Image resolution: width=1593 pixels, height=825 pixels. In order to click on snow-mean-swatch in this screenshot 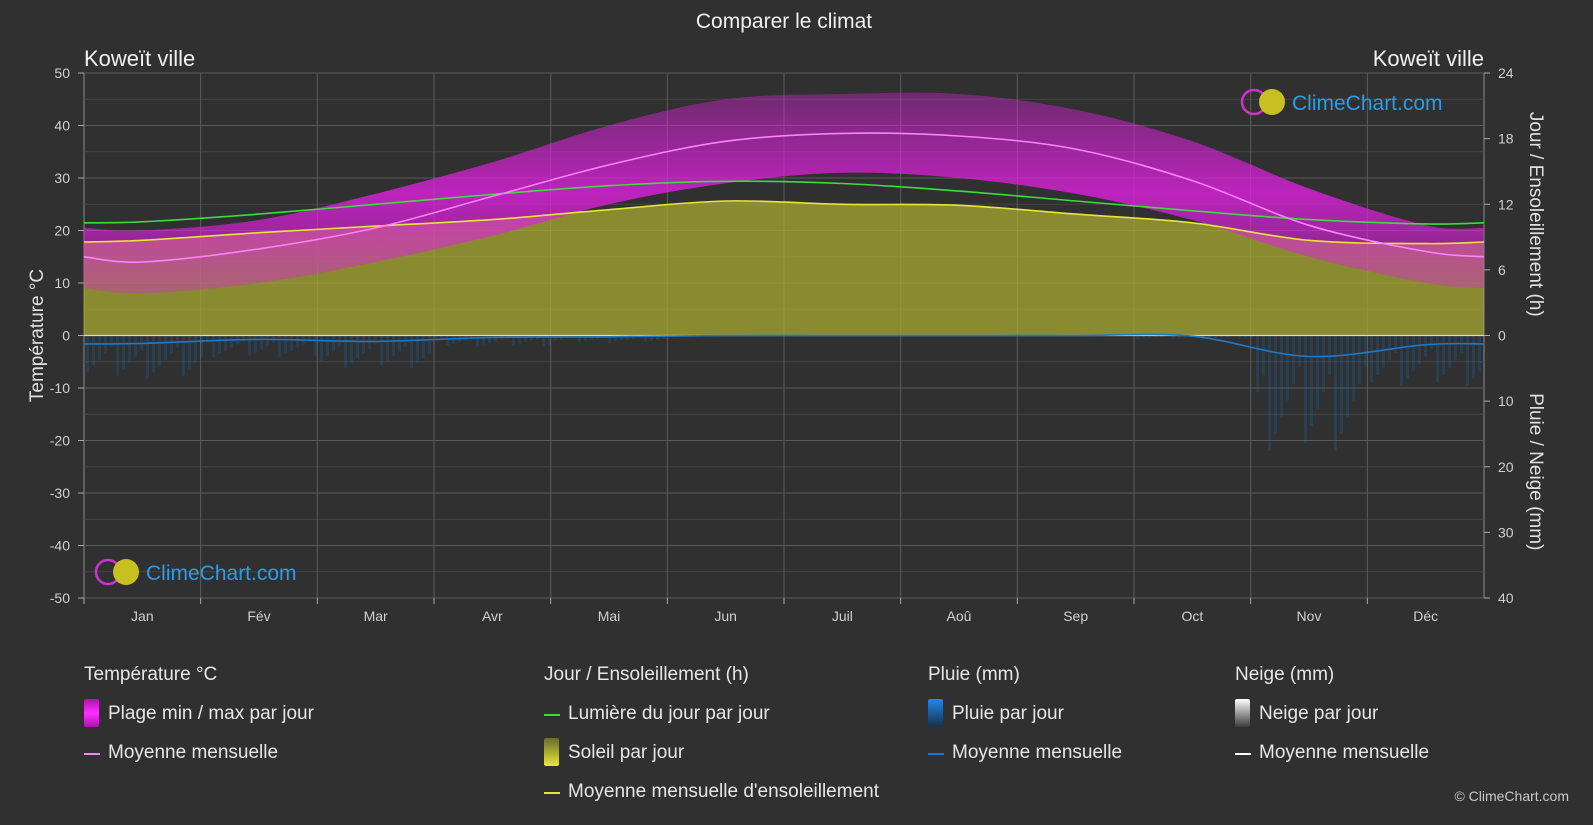, I will do `click(1243, 754)`.